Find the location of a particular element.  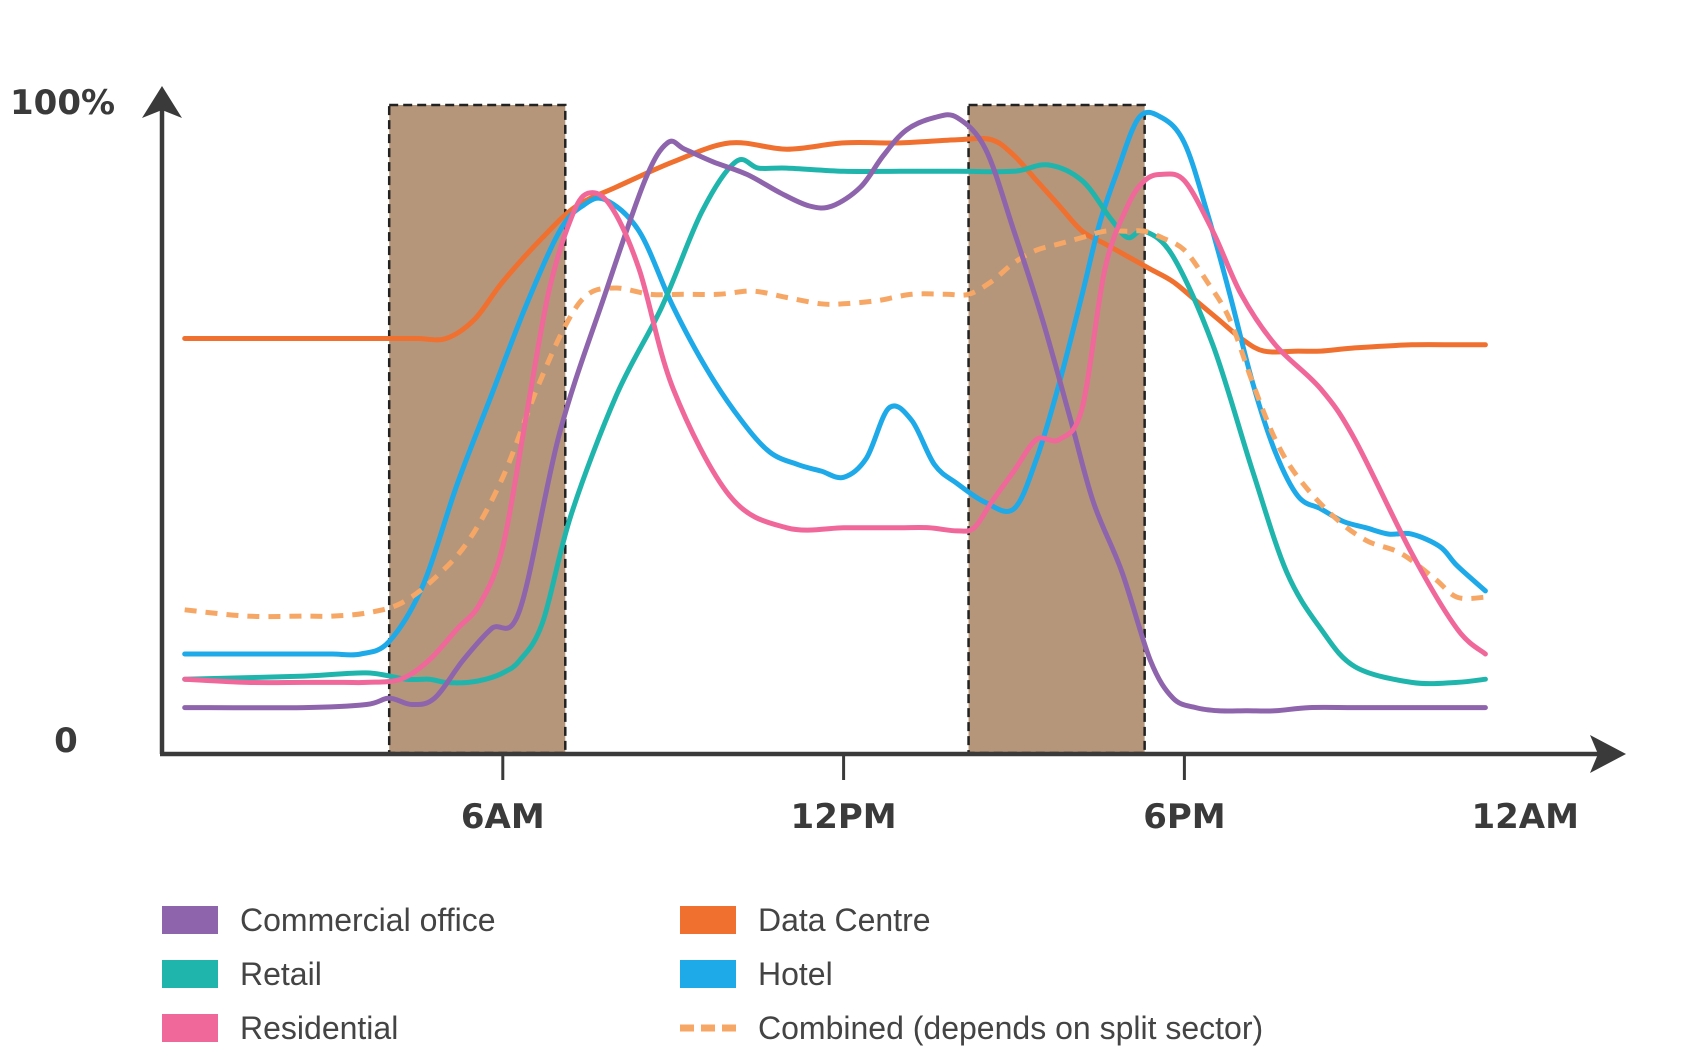

x-axis-arrow is located at coordinates (1608, 754).